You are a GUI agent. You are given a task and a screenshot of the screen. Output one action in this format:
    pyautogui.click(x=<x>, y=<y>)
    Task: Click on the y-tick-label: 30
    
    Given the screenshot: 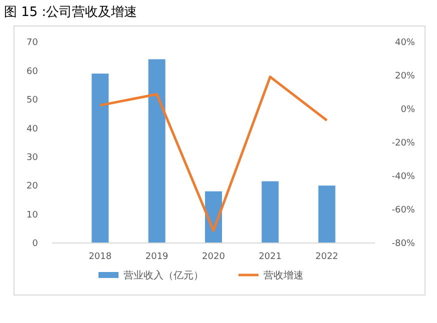 What is the action you would take?
    pyautogui.click(x=32, y=158)
    